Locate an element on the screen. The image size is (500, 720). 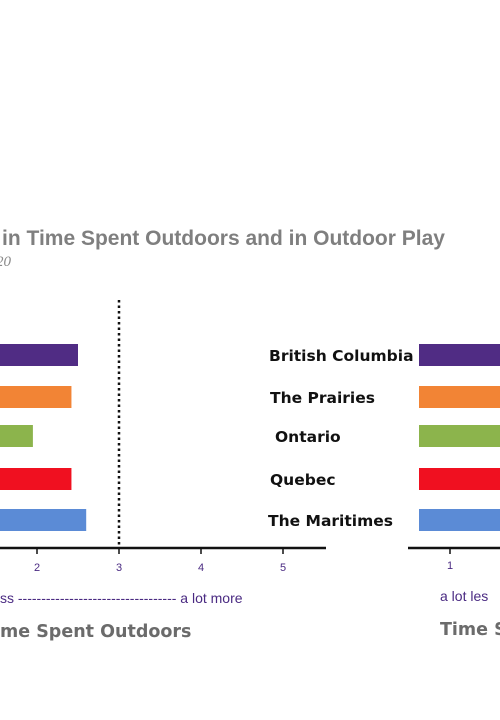
left-bar-british-columbia is located at coordinates (39, 355).